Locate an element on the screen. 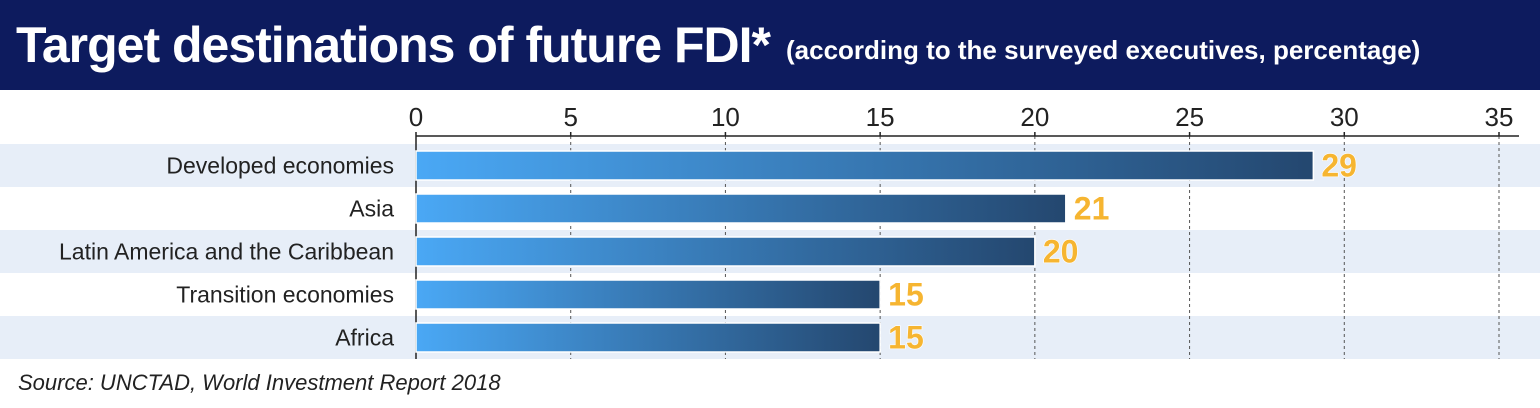  x-tick-label: 5 is located at coordinates (570, 117).